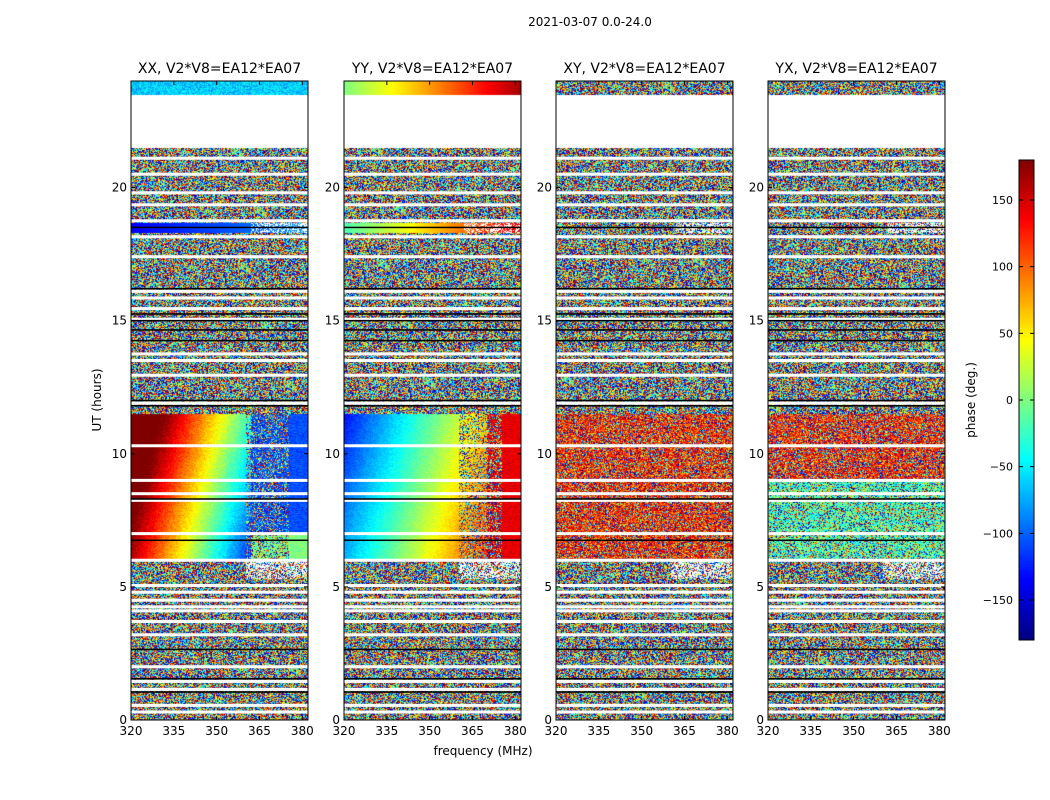 The width and height of the screenshot is (1050, 800). I want to click on figure-suptitle: 2021-03-07 0.0-24.0, so click(590, 22).